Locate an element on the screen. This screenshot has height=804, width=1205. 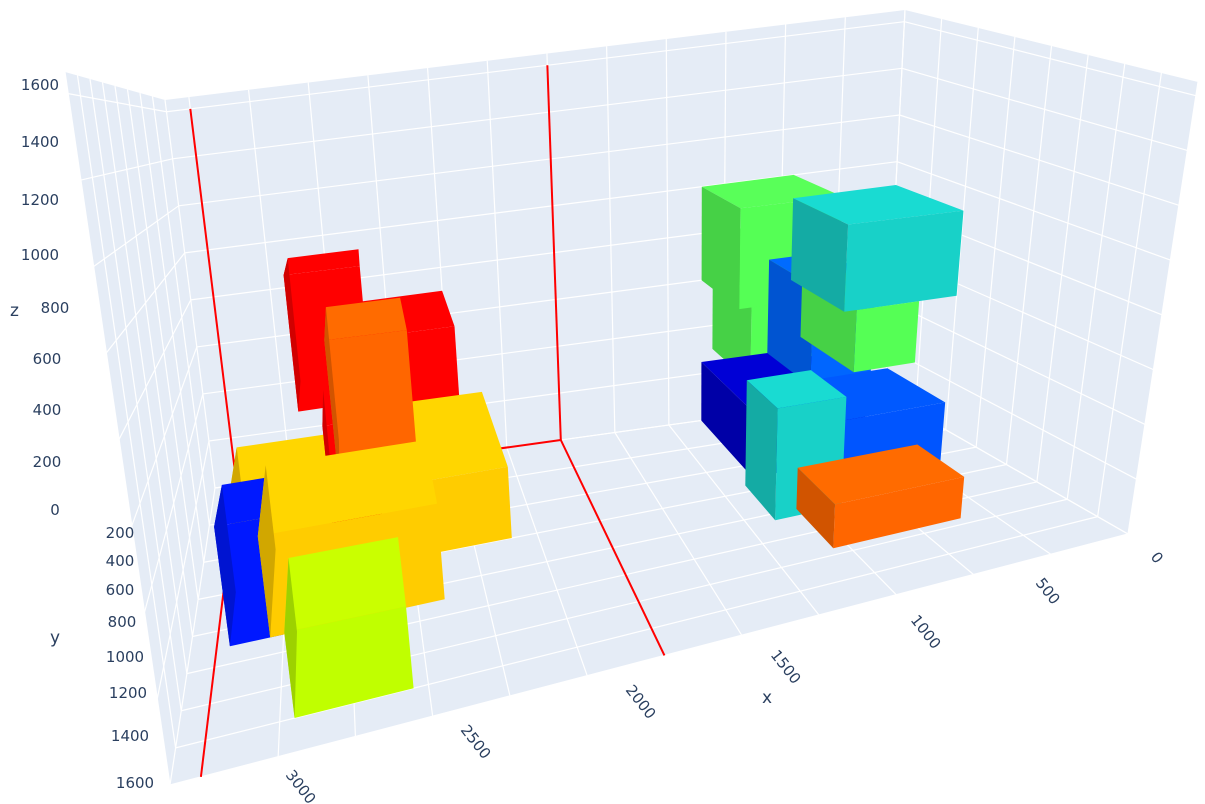
z-tick-label: 1200 is located at coordinates (40, 200).